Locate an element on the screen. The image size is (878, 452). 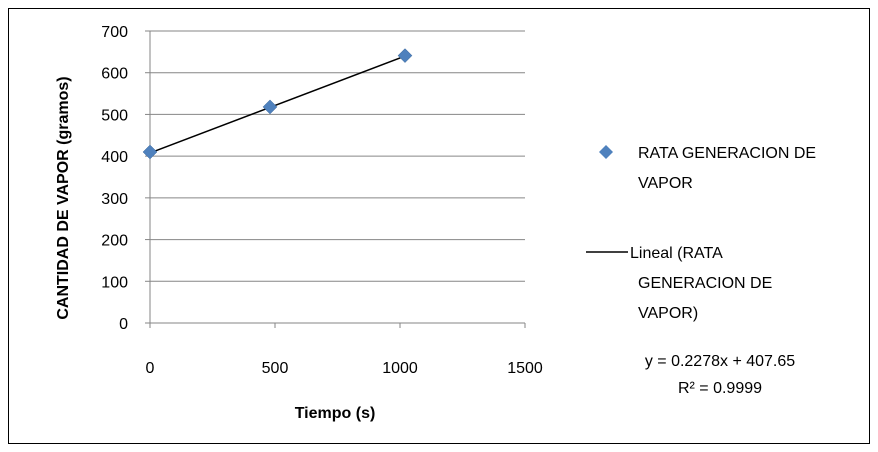
y-tick-label: 0 is located at coordinates (123, 324).